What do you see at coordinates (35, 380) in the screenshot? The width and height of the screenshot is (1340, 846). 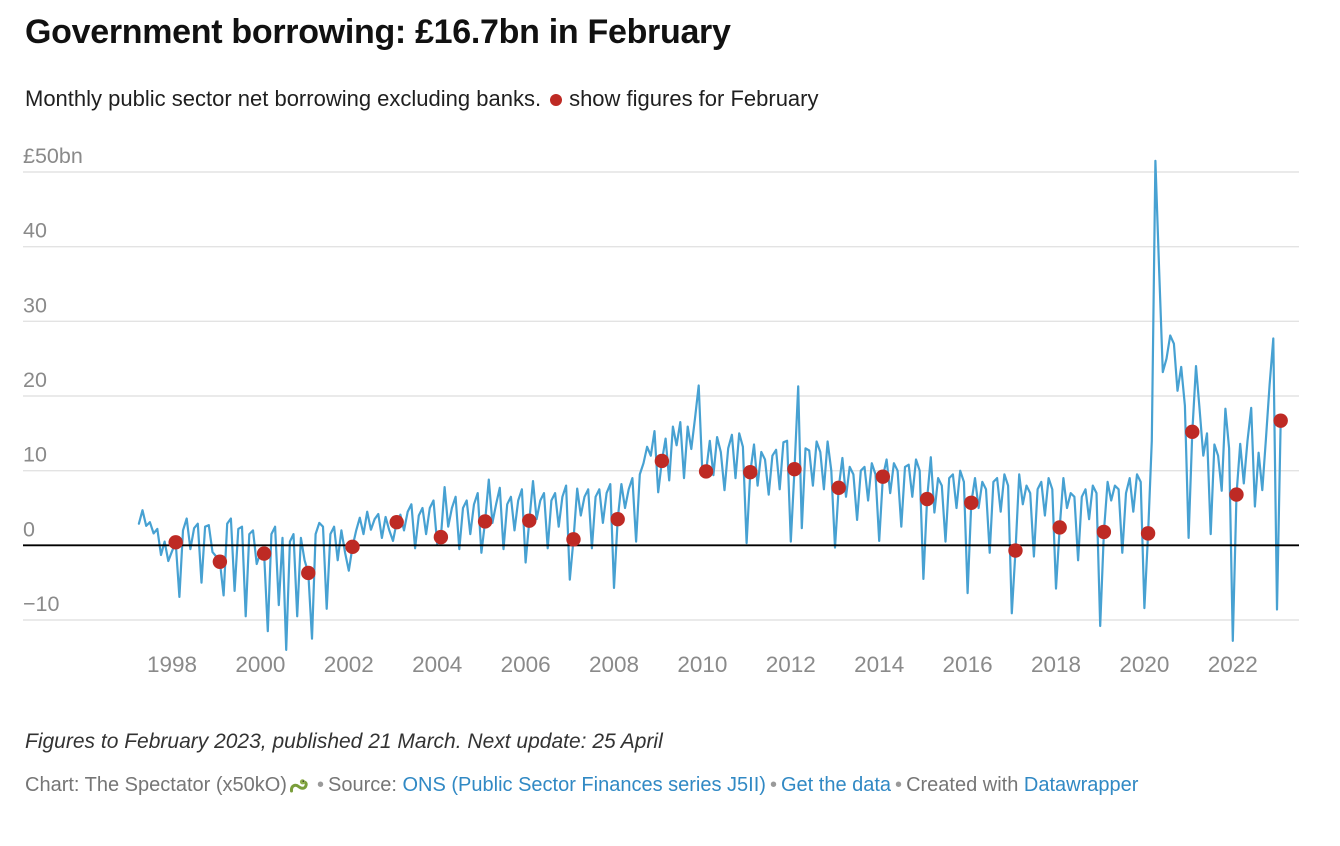 I see `y-axis-label: 20` at bounding box center [35, 380].